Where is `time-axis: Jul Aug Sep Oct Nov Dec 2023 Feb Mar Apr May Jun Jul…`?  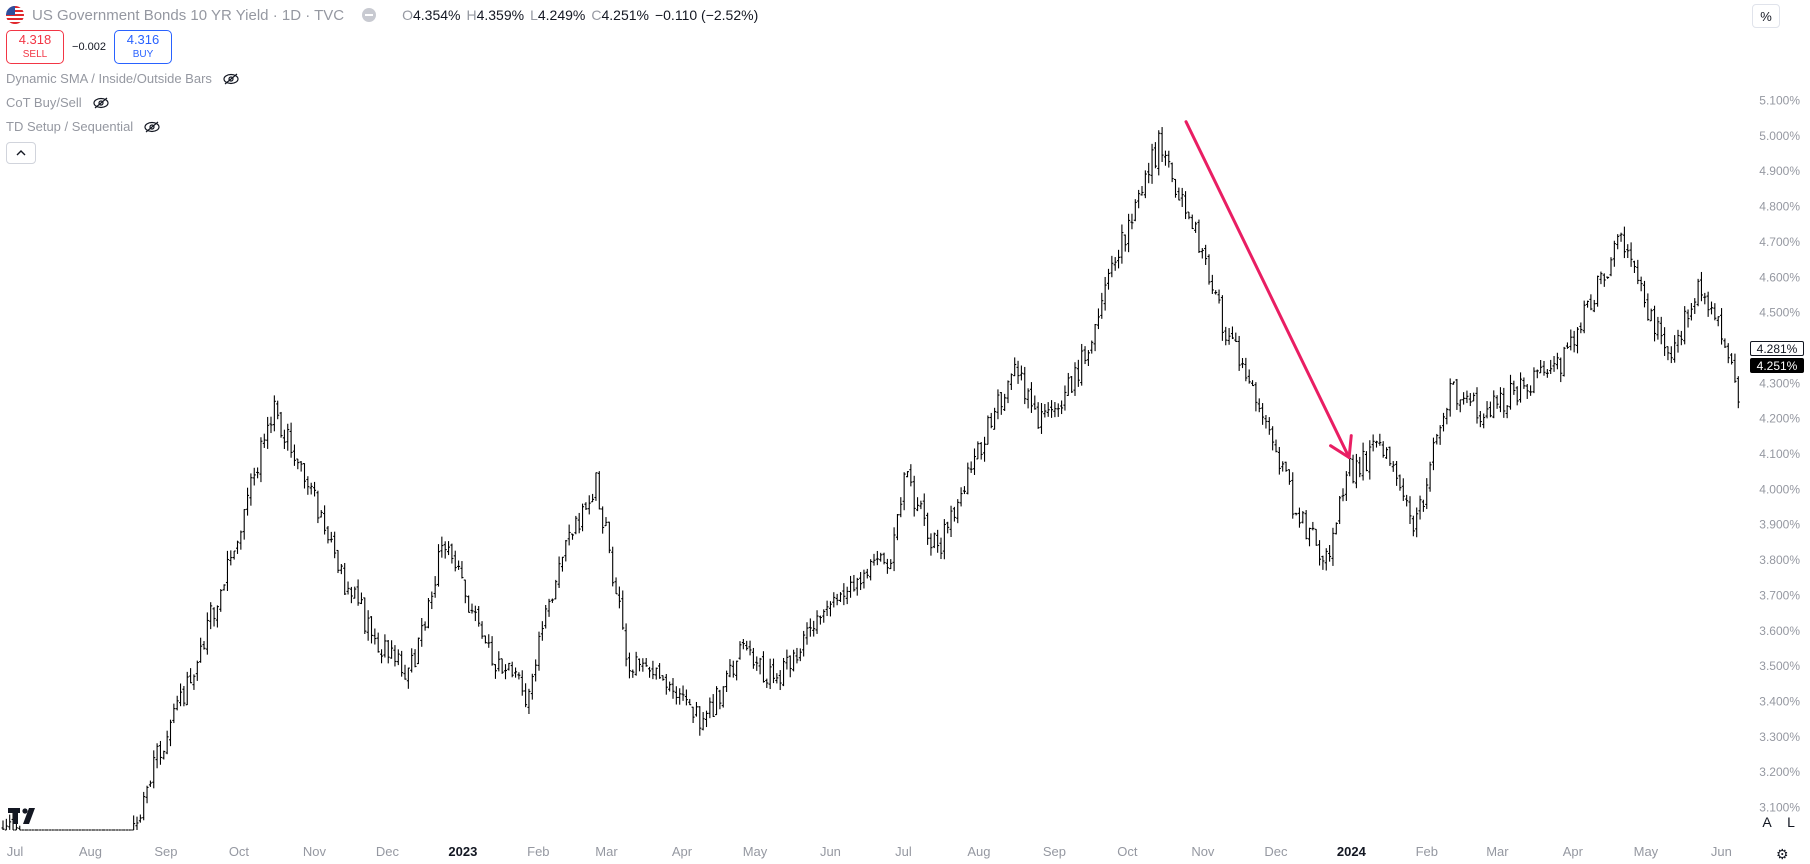 time-axis: Jul Aug Sep Oct Nov Dec 2023 Feb Mar Apr May Jun Jul… is located at coordinates (869, 851).